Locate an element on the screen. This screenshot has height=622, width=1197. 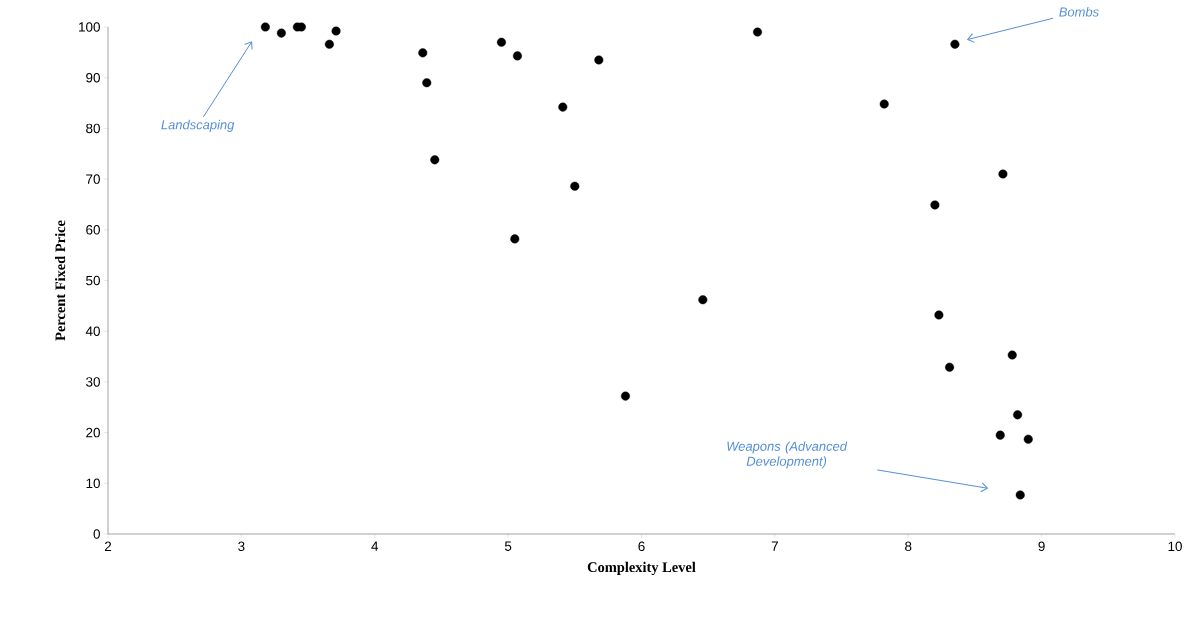
y-tick-label: 100 is located at coordinates (89, 27).